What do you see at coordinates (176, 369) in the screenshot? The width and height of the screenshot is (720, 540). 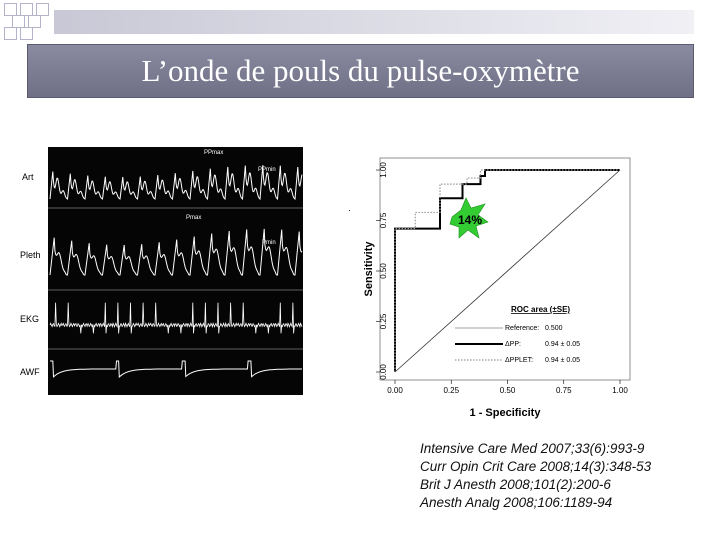 I see `waveform-awf-trace` at bounding box center [176, 369].